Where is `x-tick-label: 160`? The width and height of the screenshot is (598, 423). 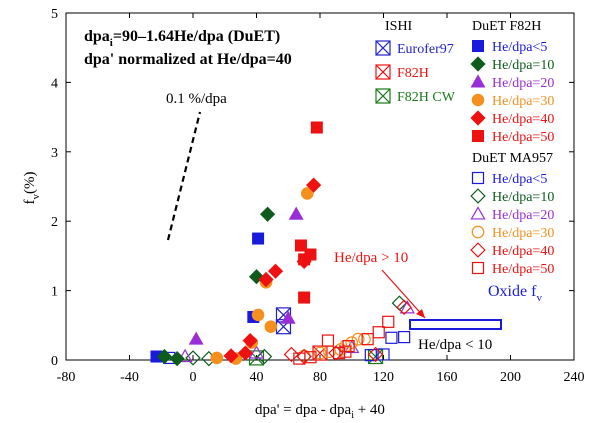 x-tick-label: 160 is located at coordinates (447, 377).